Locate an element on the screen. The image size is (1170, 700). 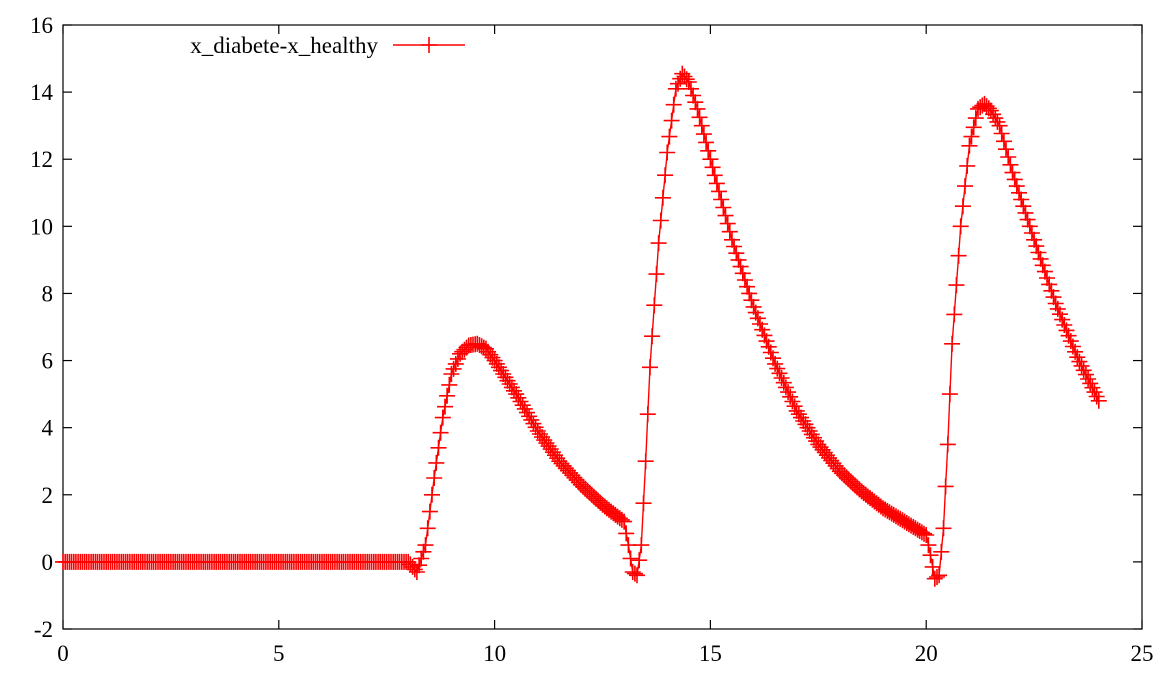
y-tick-label: 2 is located at coordinates (48, 495).